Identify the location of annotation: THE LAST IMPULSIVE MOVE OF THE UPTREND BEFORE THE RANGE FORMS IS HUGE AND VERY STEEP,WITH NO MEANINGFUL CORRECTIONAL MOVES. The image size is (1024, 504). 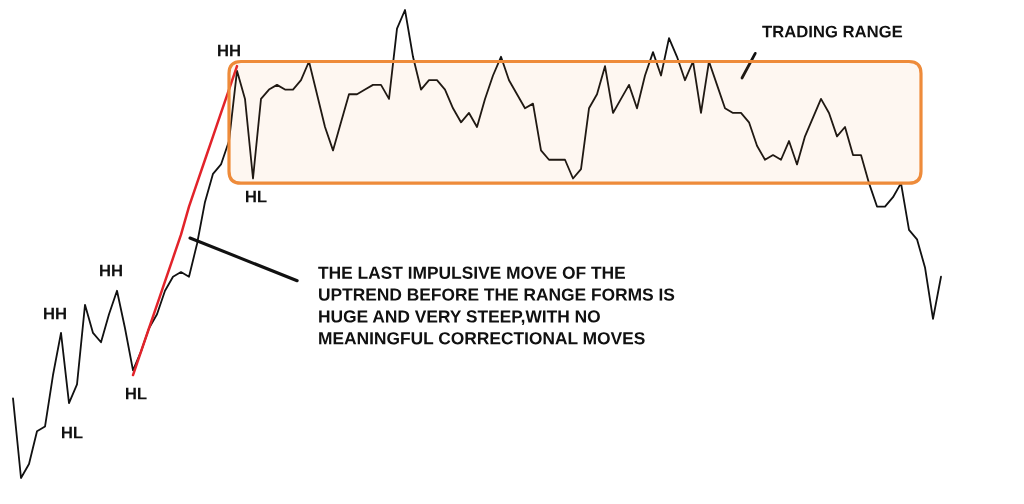
(496, 305).